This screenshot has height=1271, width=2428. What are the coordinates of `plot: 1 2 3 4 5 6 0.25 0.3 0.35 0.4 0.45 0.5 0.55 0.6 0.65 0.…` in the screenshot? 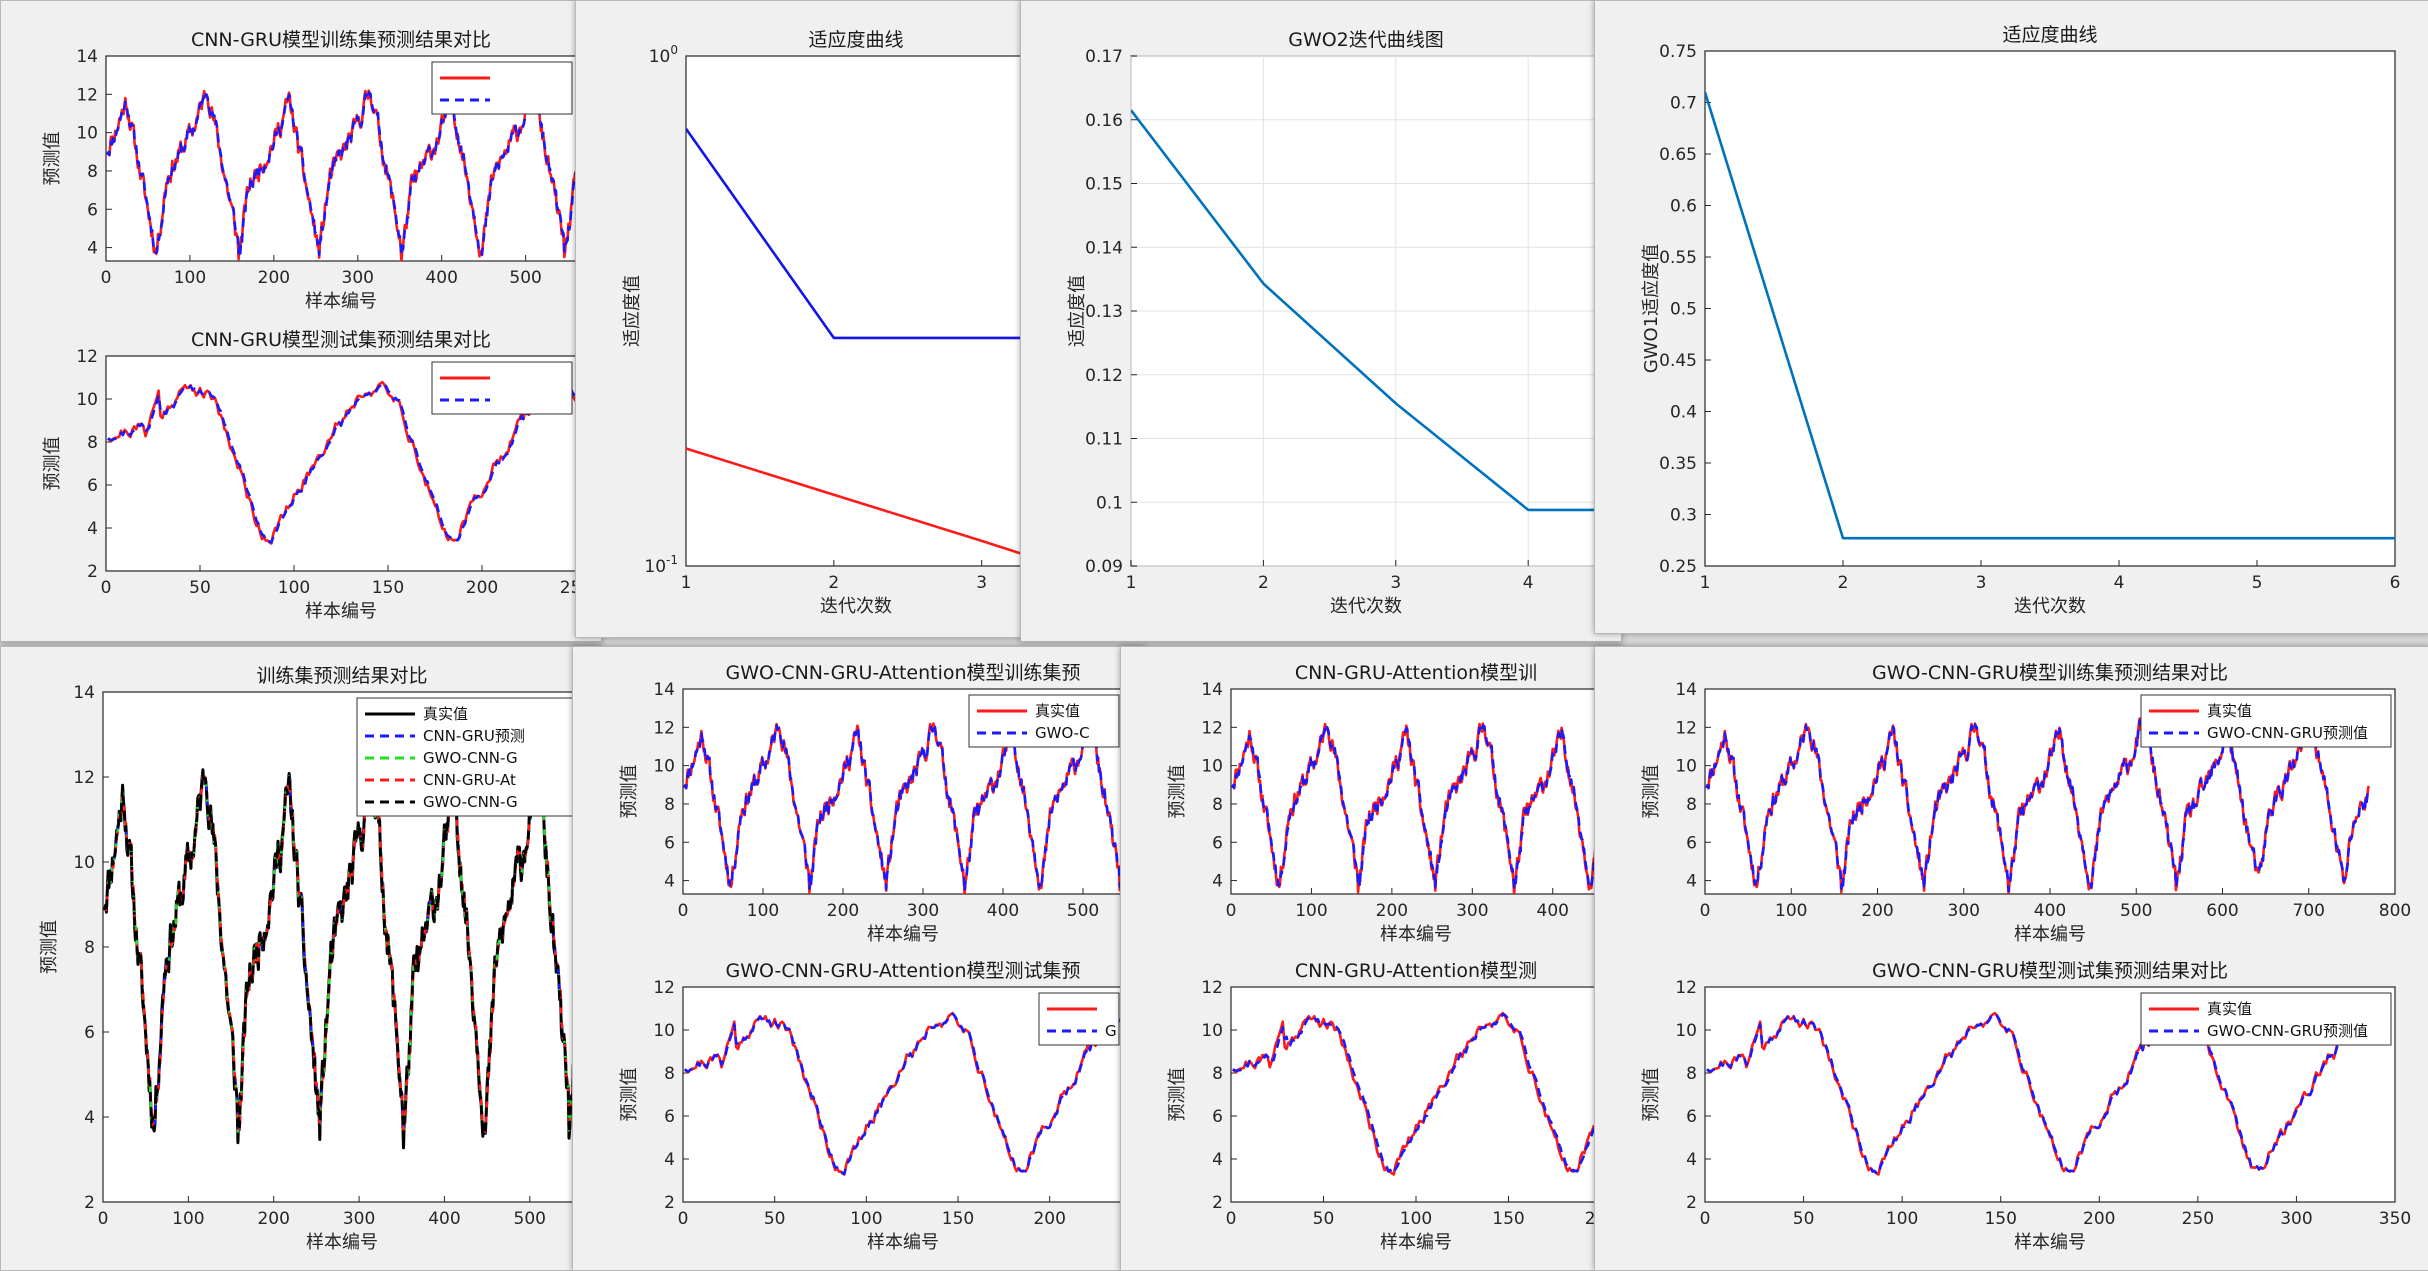 It's located at (2020, 320).